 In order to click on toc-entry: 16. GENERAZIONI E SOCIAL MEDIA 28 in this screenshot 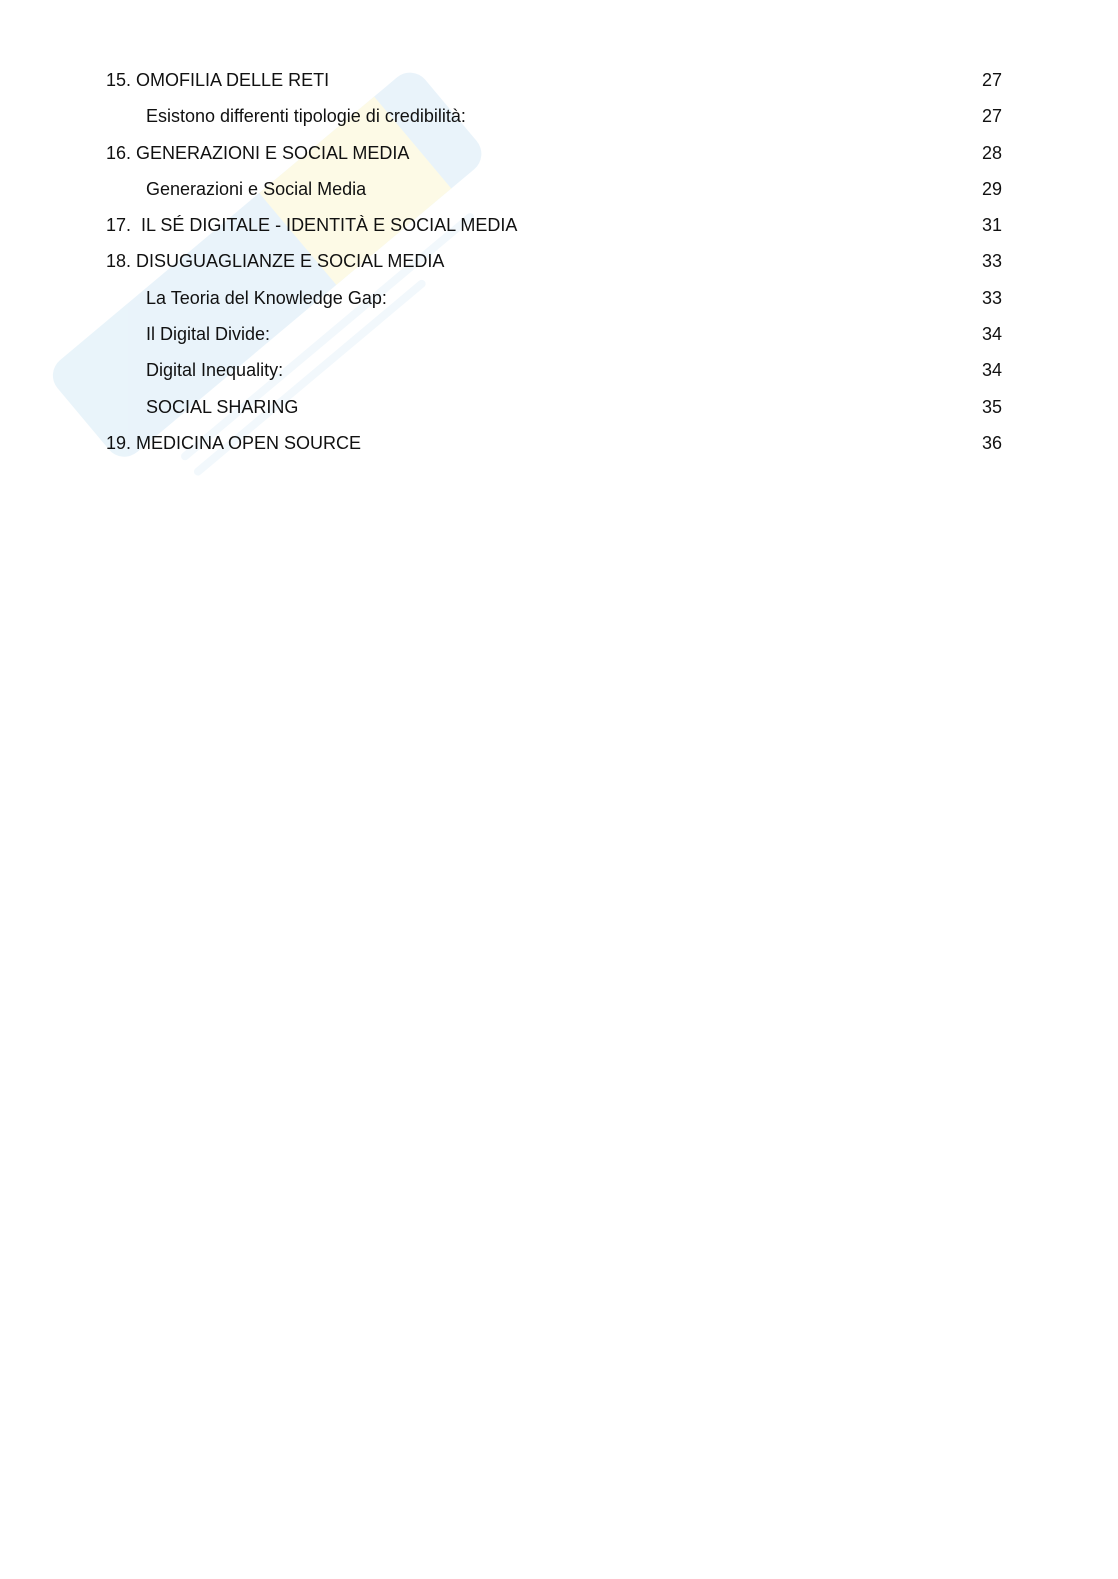, I will do `click(559, 153)`.